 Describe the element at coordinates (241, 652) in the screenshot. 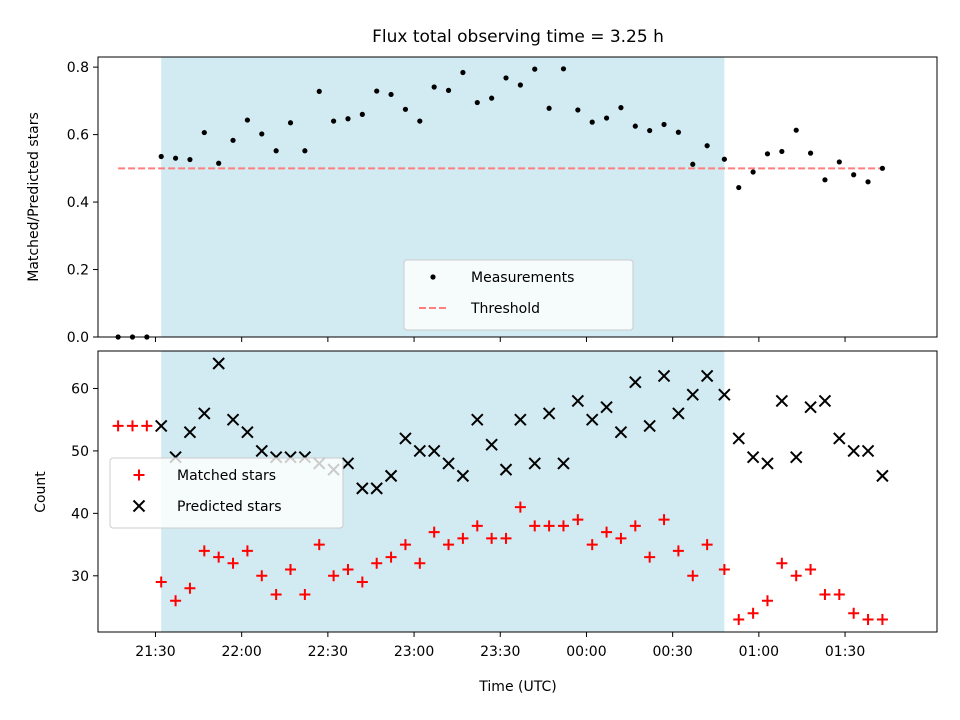

I see `x-tick-label: 22:00` at that location.